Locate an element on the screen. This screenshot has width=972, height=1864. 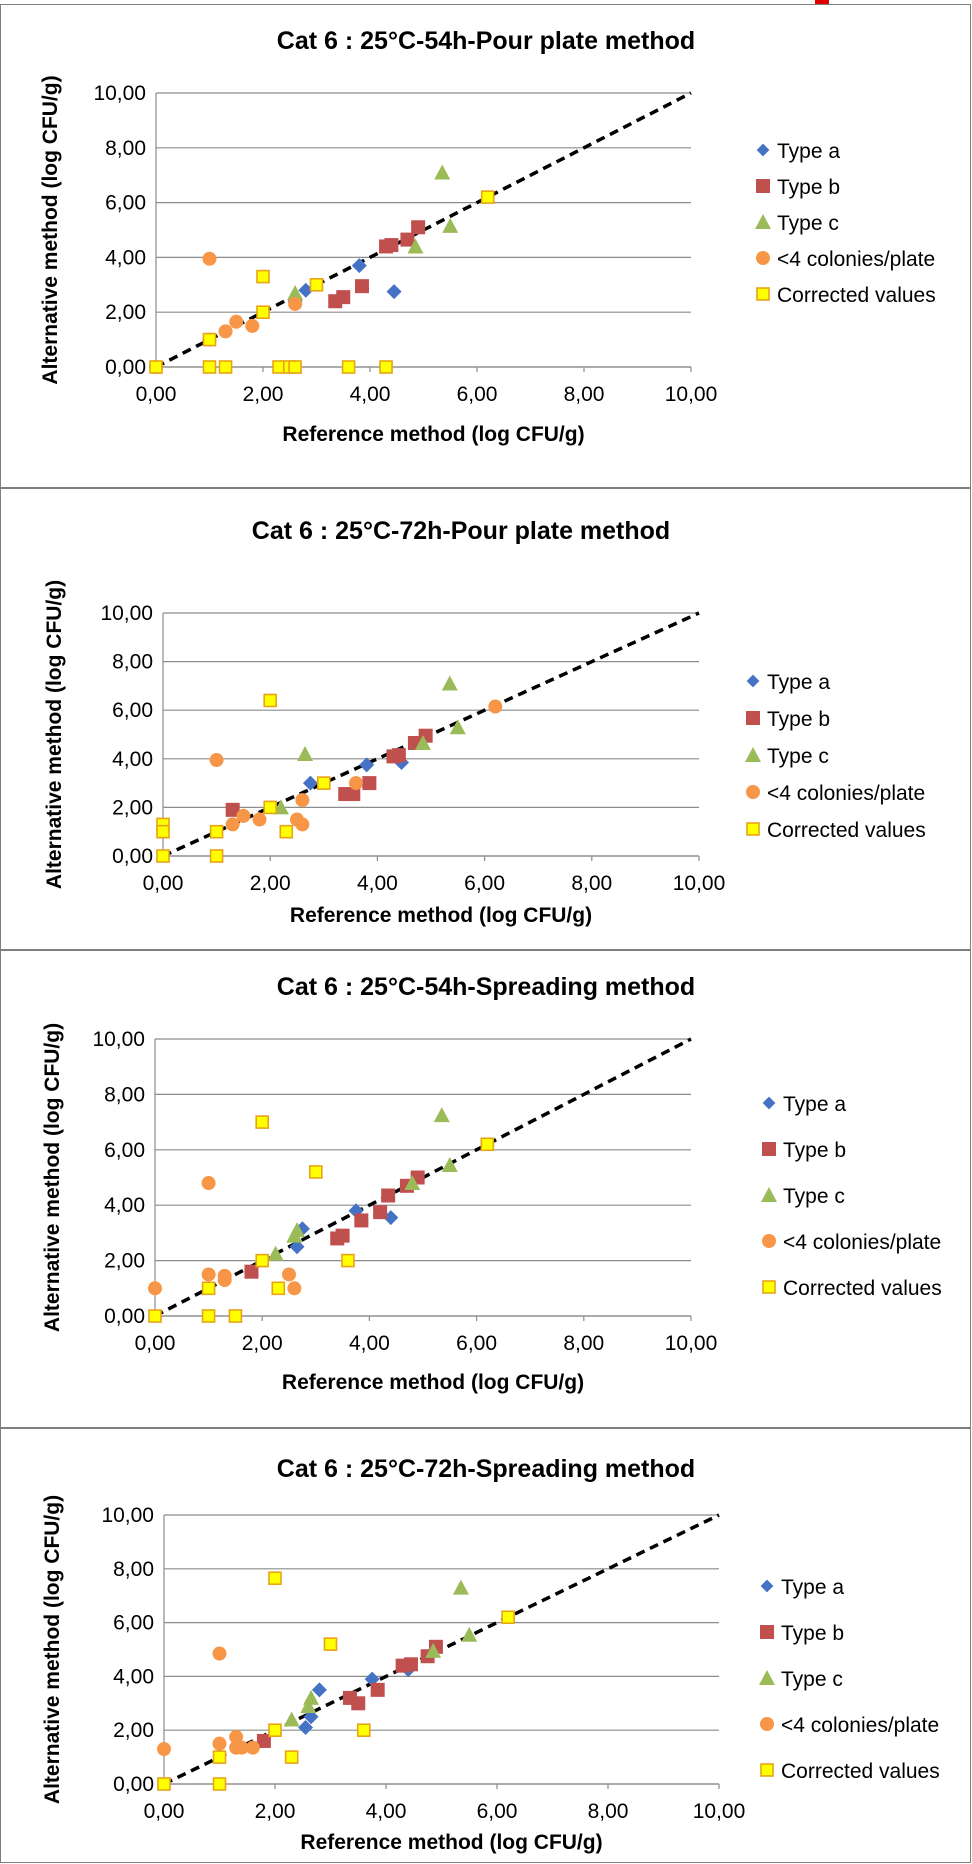
cropped-red-text-fragment is located at coordinates (822, 3).